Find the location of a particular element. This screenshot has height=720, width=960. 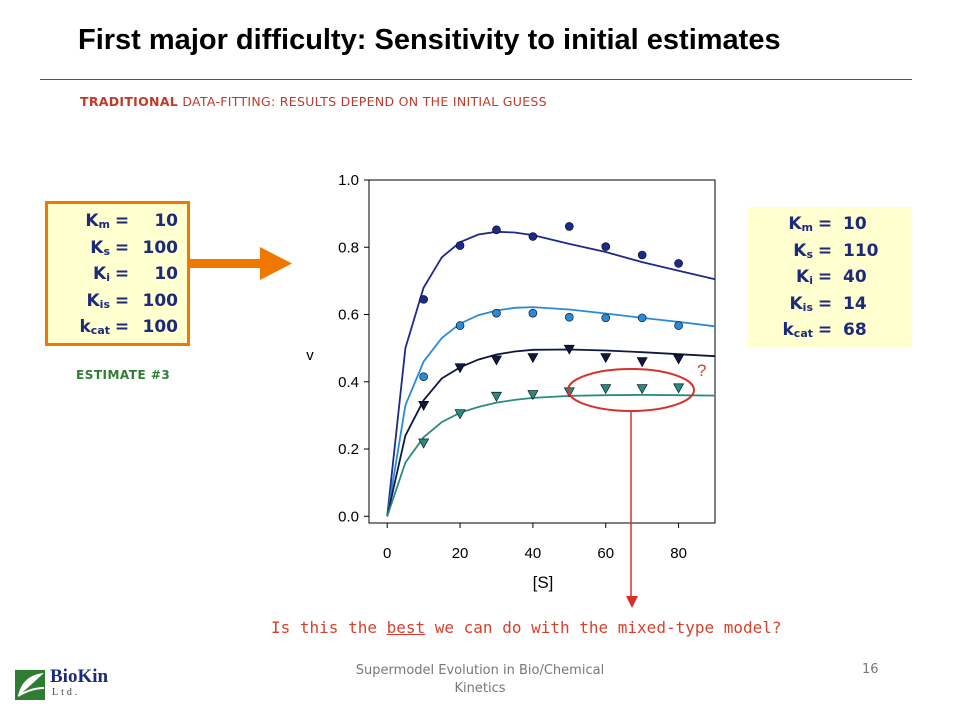

logo-name: BioKin is located at coordinates (79, 676).